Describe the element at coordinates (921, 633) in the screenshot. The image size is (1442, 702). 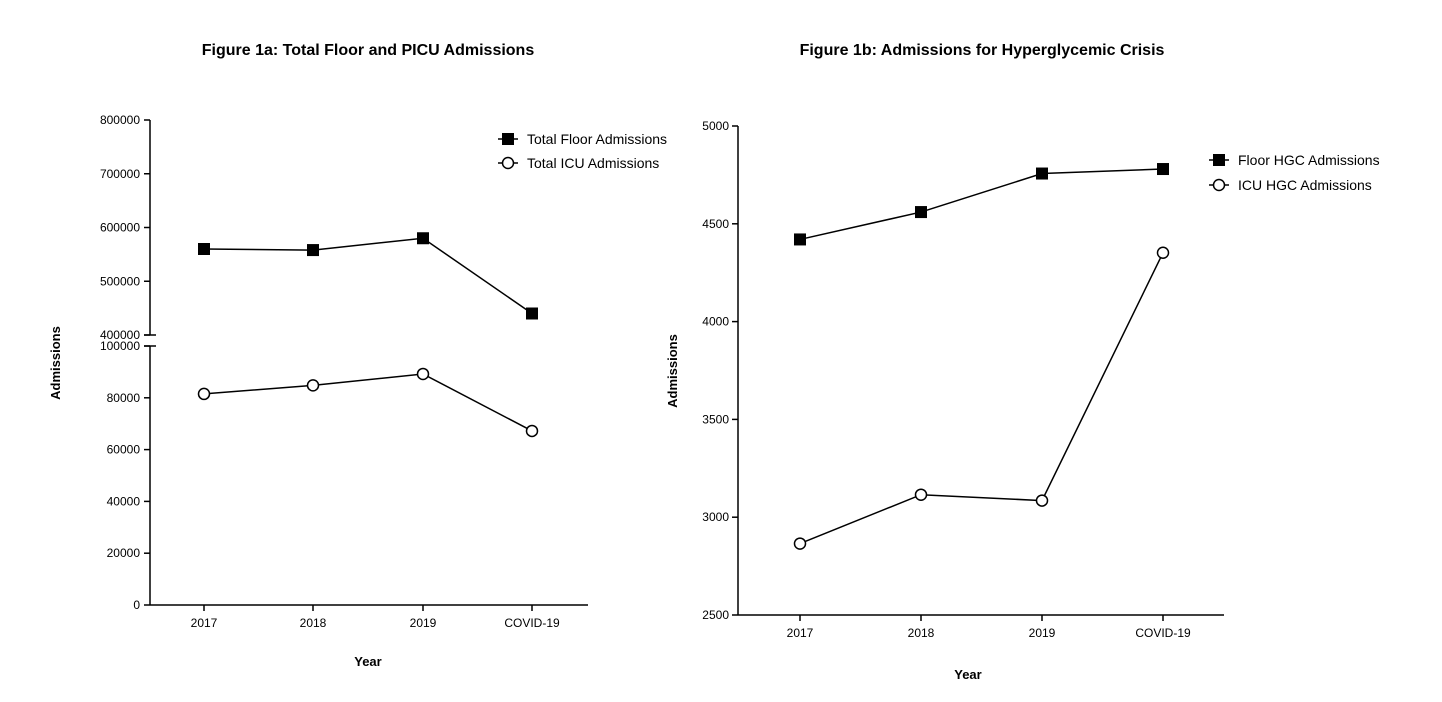
I see `chart-1b-x-tick-label: 2018` at that location.